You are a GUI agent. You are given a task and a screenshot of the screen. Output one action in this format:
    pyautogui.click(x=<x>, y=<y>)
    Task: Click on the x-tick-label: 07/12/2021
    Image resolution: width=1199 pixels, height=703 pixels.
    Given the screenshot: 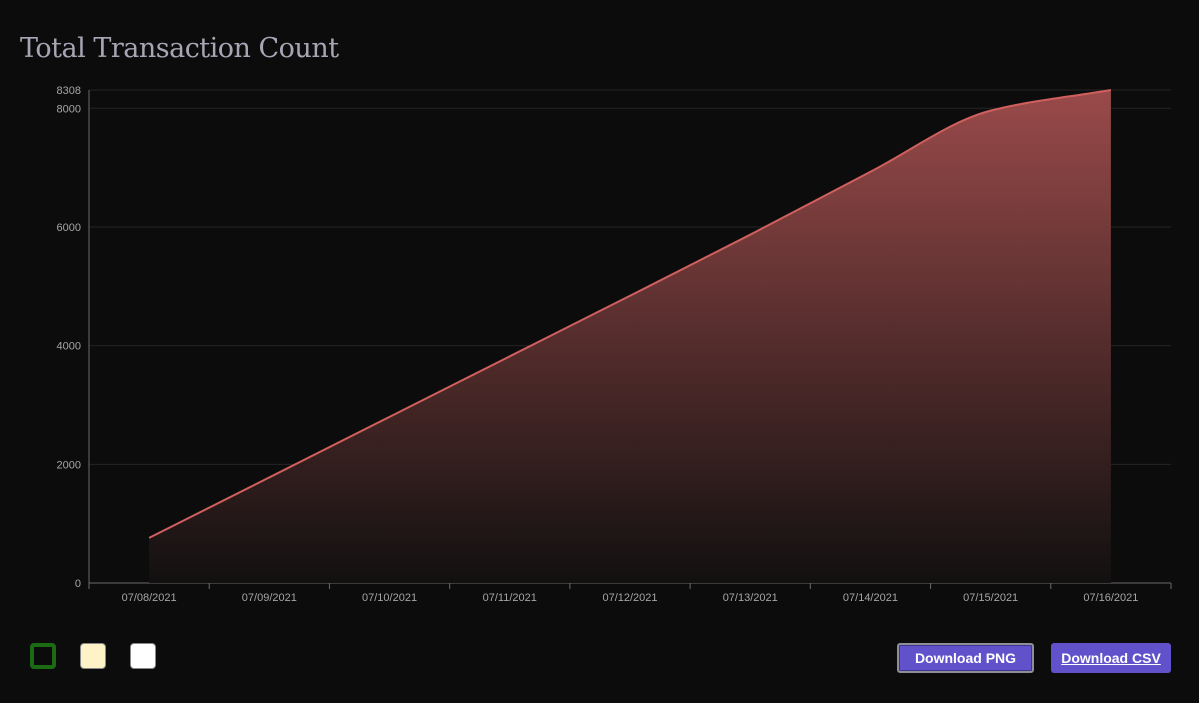 What is the action you would take?
    pyautogui.click(x=629, y=598)
    